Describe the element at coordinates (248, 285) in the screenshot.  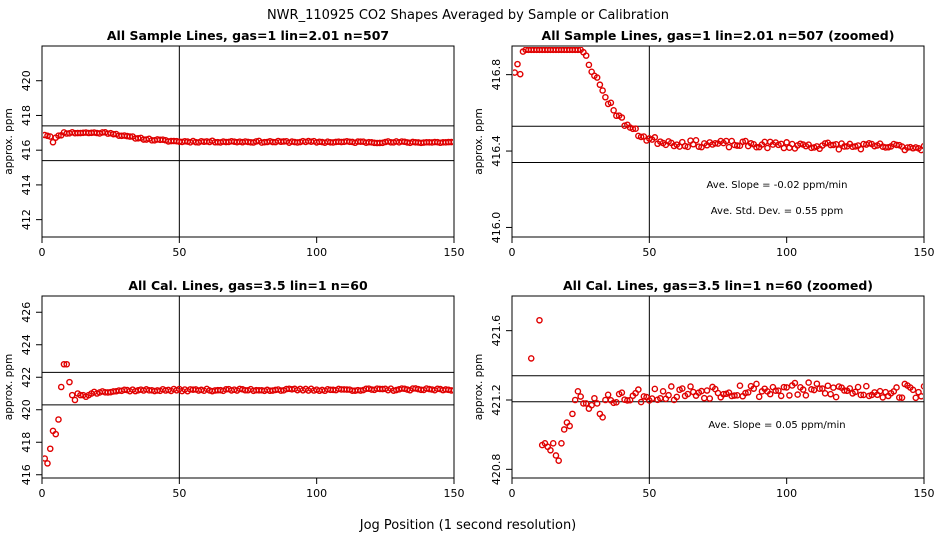
I see `panel-title: All Cal. Lines, gas=3.5 lin=1 n=60` at that location.